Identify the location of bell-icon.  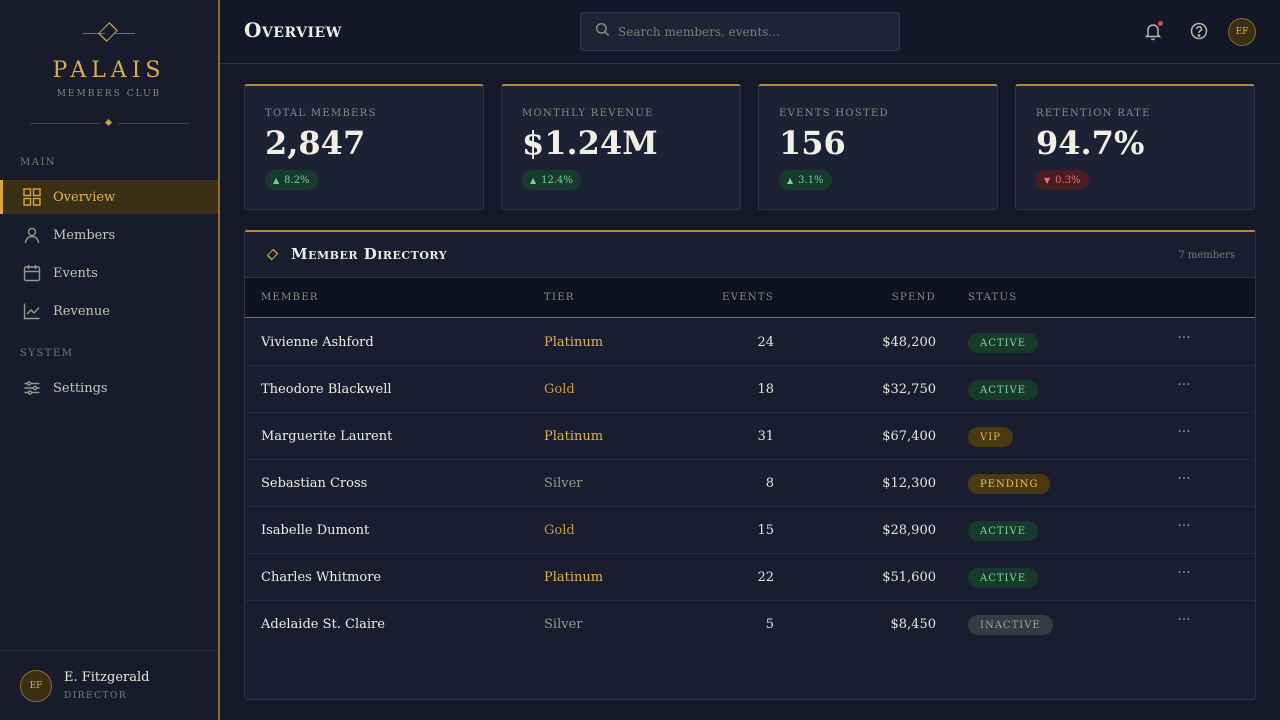
(1153, 34).